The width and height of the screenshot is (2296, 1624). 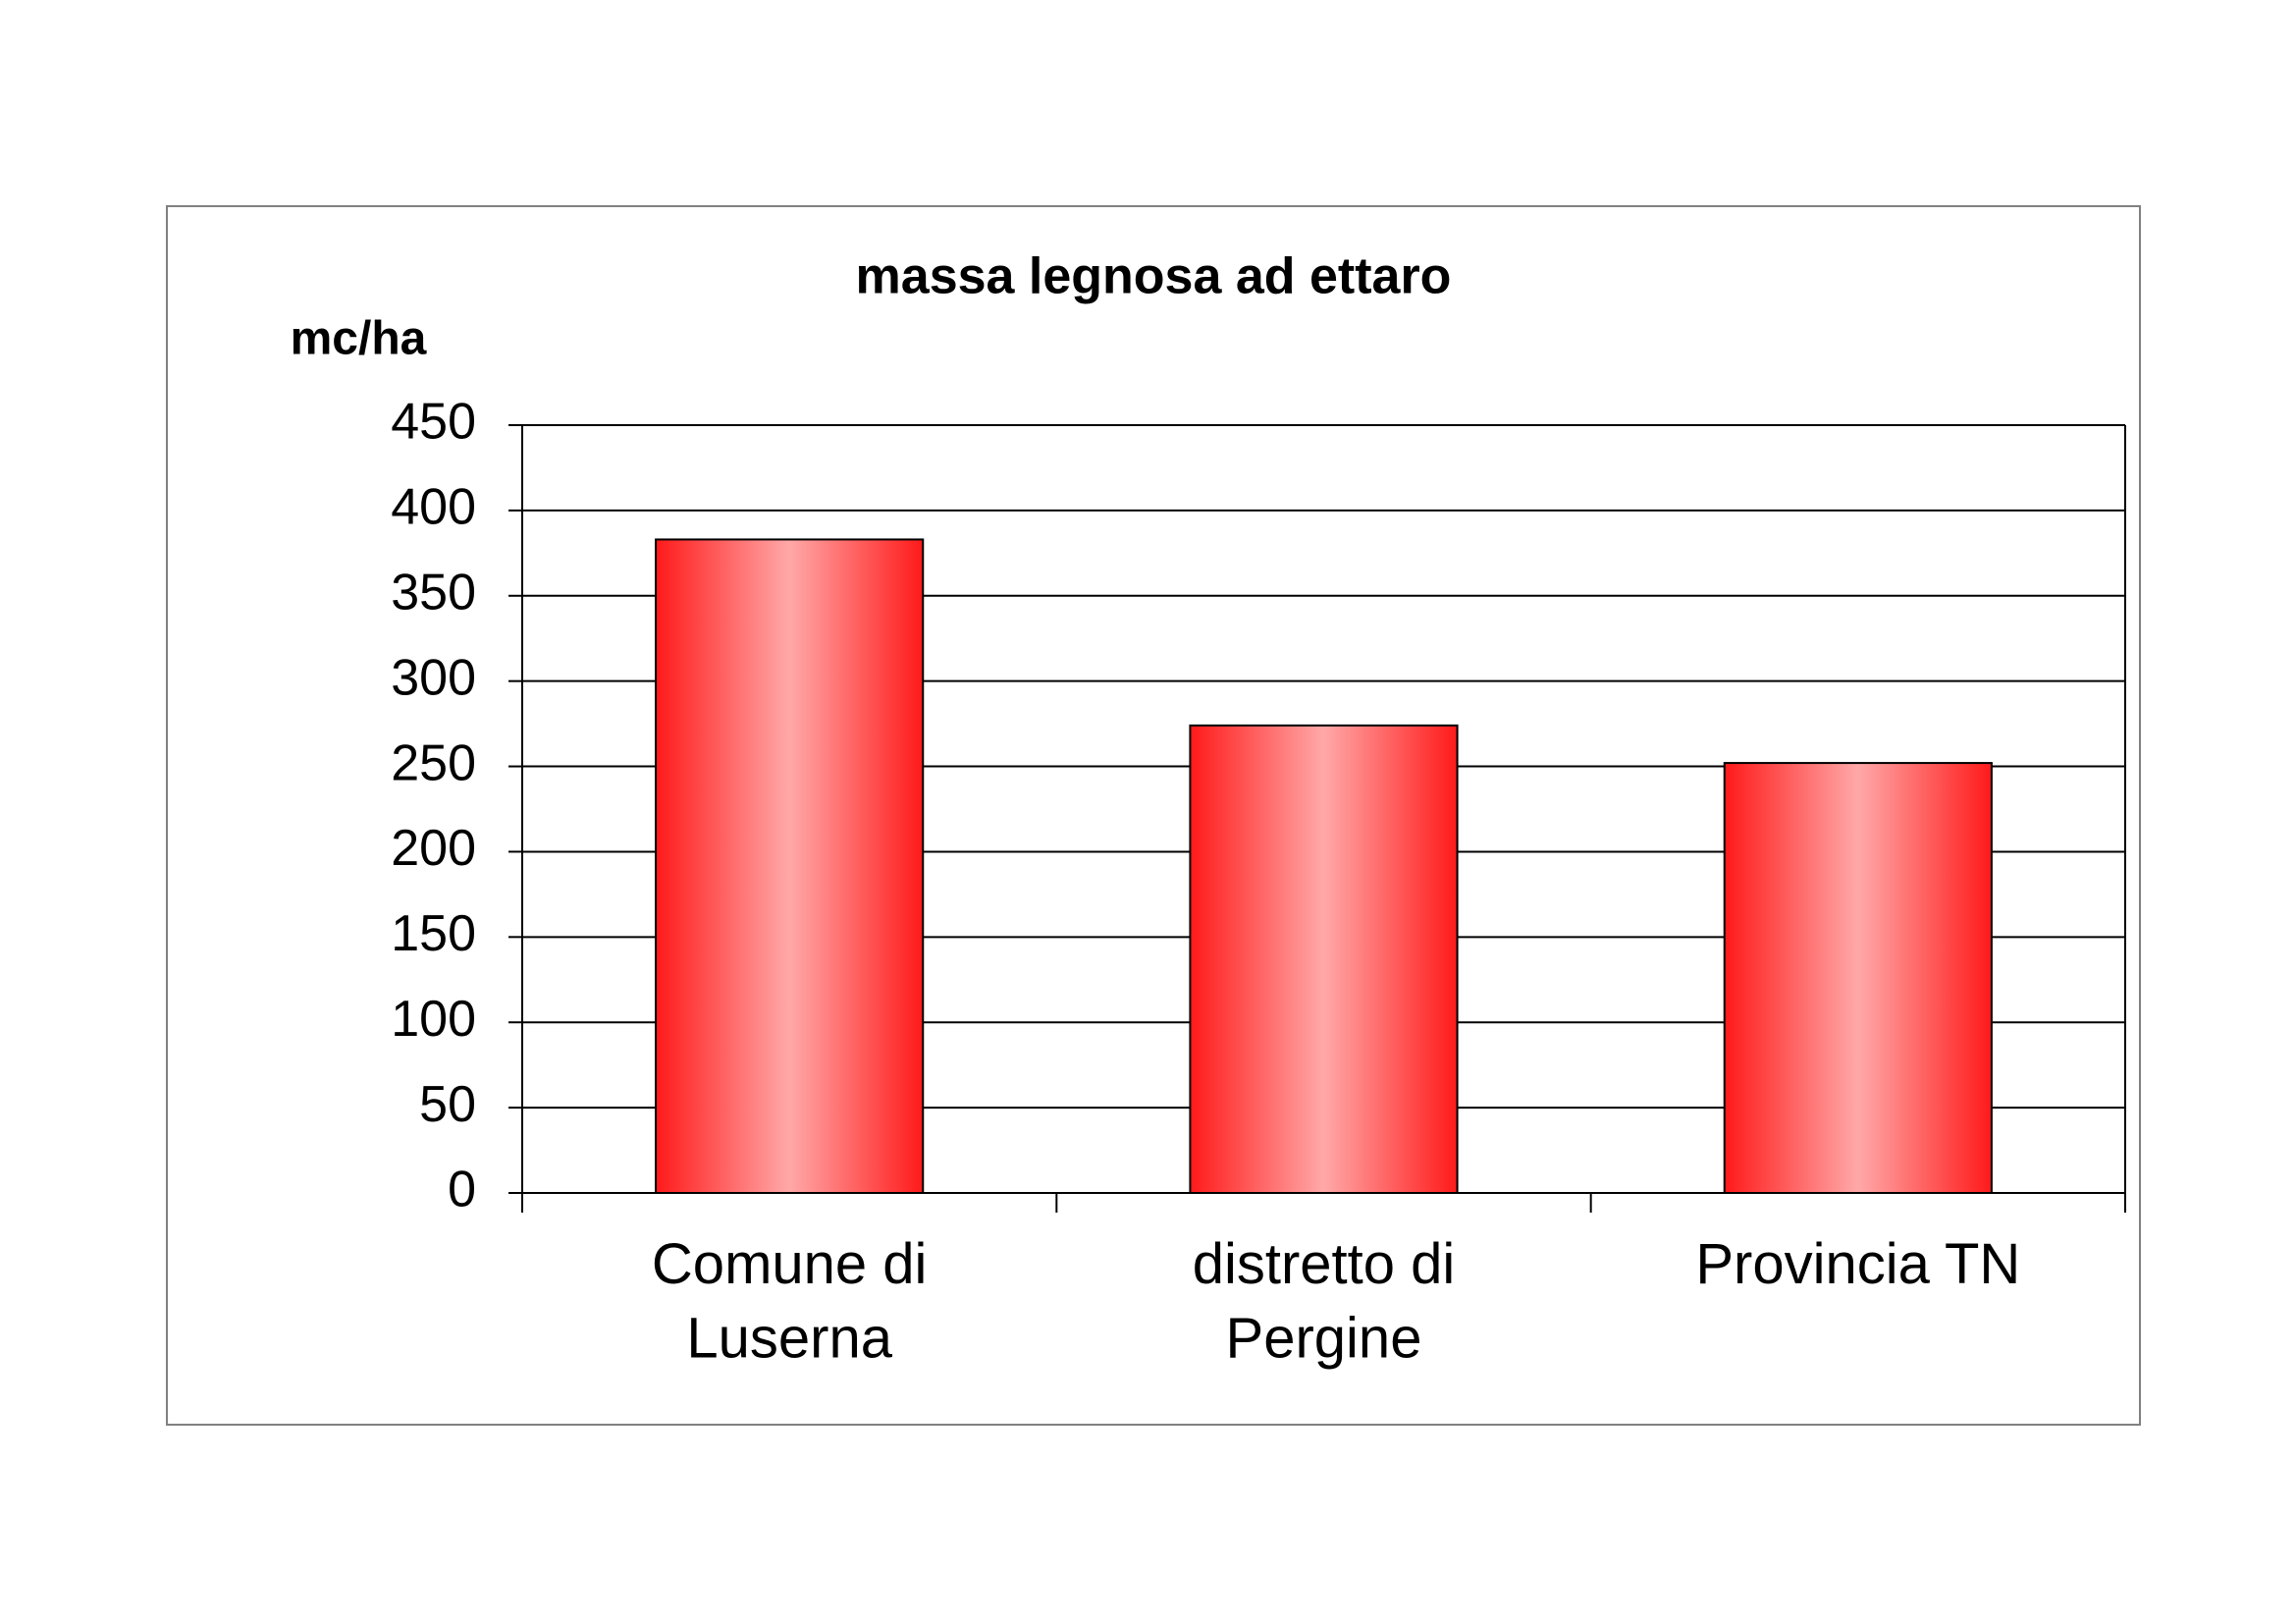 What do you see at coordinates (434, 677) in the screenshot?
I see `y-tick-label: 300` at bounding box center [434, 677].